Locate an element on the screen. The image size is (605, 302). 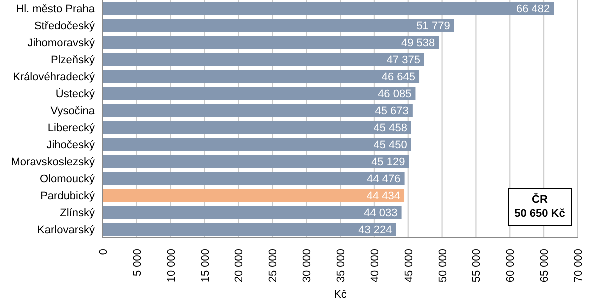
x-tick-label: 15 000 is located at coordinates (206, 266).